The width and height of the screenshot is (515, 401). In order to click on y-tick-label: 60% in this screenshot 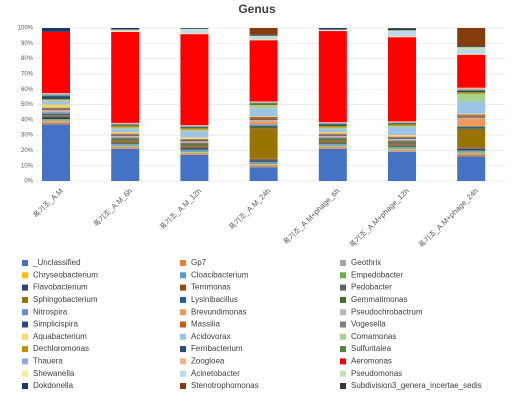, I will do `click(27, 90)`.